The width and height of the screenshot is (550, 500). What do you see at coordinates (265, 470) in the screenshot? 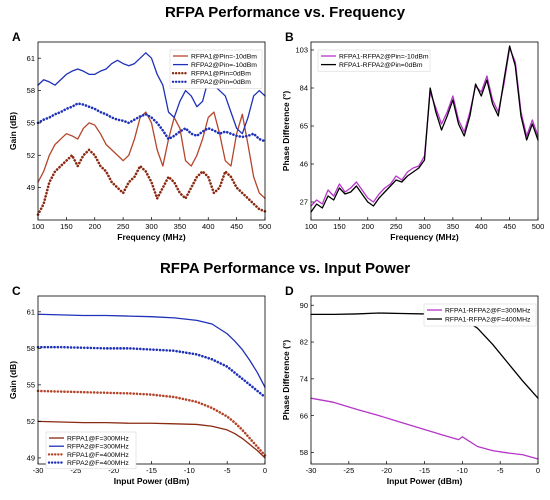
I see `panel-c-x-tick-label: 0` at bounding box center [265, 470].